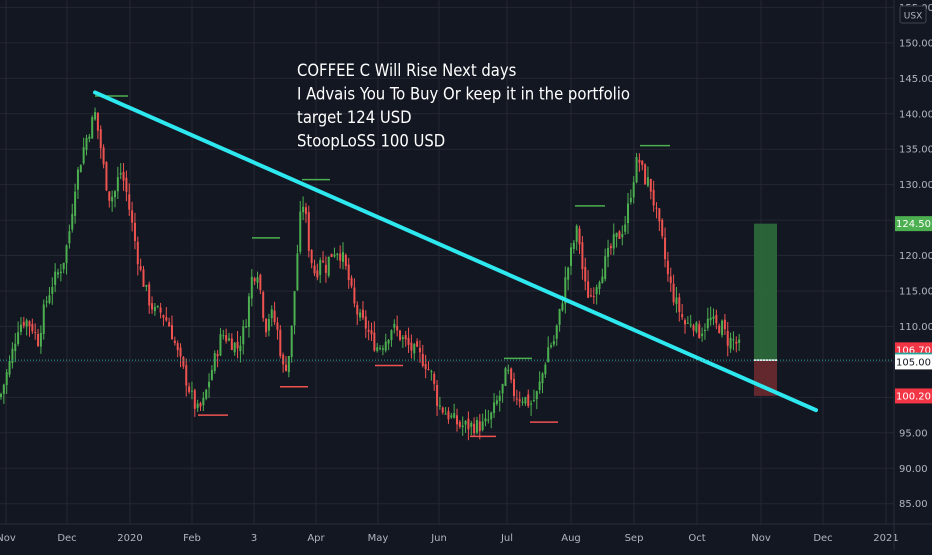 The height and width of the screenshot is (555, 932). I want to click on currency-badge, so click(913, 14).